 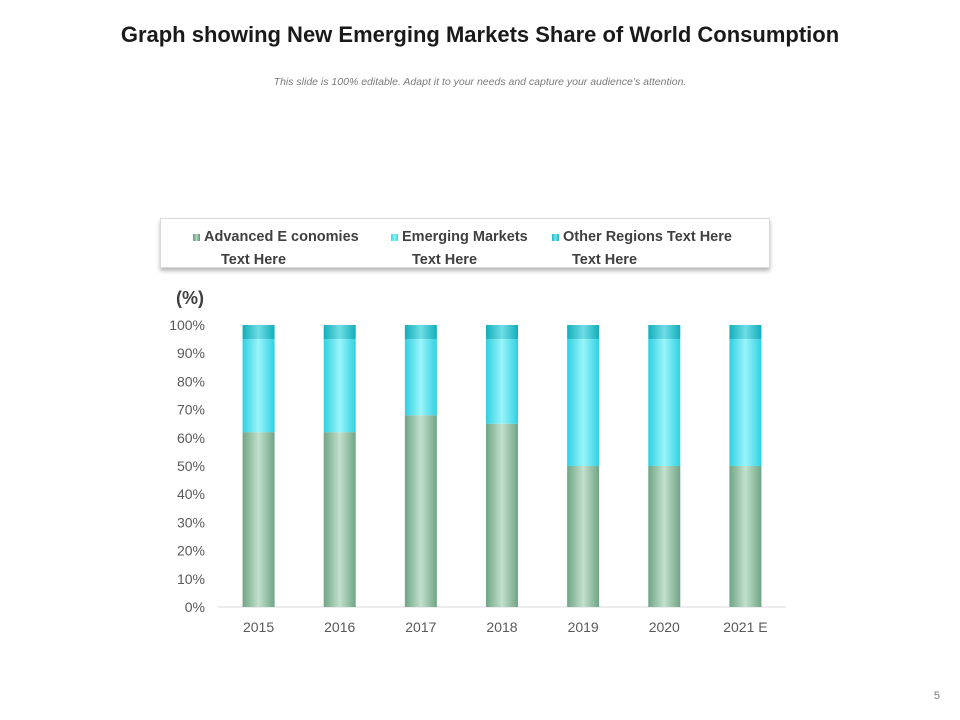 What do you see at coordinates (664, 627) in the screenshot?
I see `x-tick-label: 2020` at bounding box center [664, 627].